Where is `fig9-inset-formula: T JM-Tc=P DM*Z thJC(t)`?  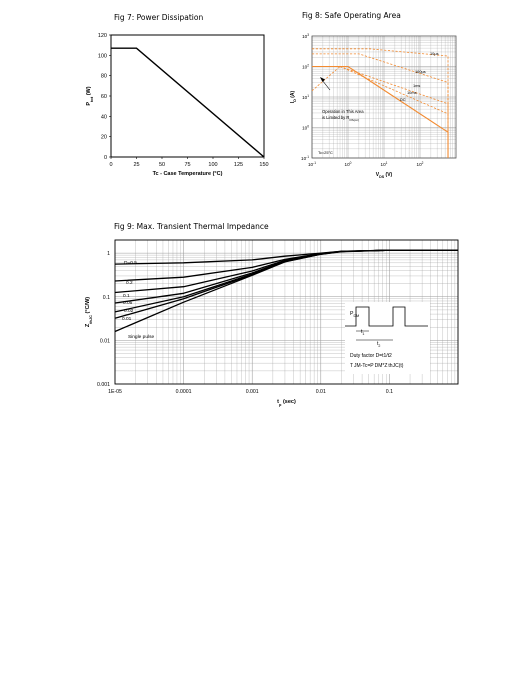 fig9-inset-formula: T JM-Tc=P DM*Z thJC(t) is located at coordinates (377, 366).